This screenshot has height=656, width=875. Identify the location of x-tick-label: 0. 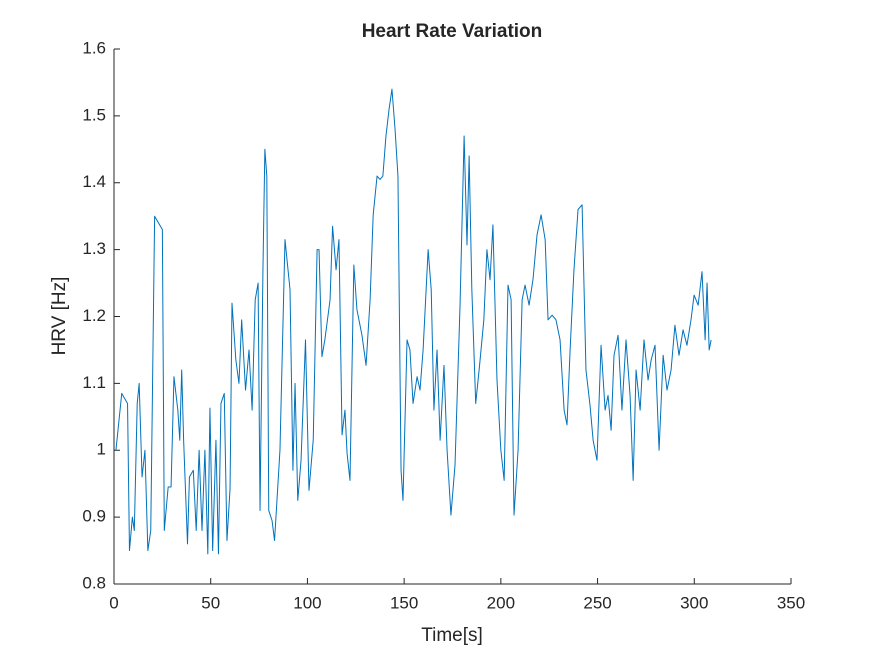
(113, 602).